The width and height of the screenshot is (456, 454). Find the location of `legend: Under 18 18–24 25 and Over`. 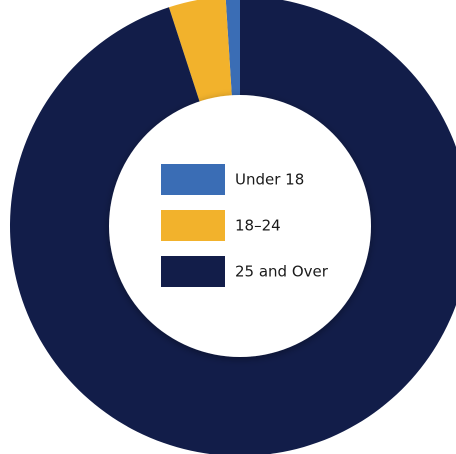

legend: Under 18 18–24 25 and Over is located at coordinates (245, 225).